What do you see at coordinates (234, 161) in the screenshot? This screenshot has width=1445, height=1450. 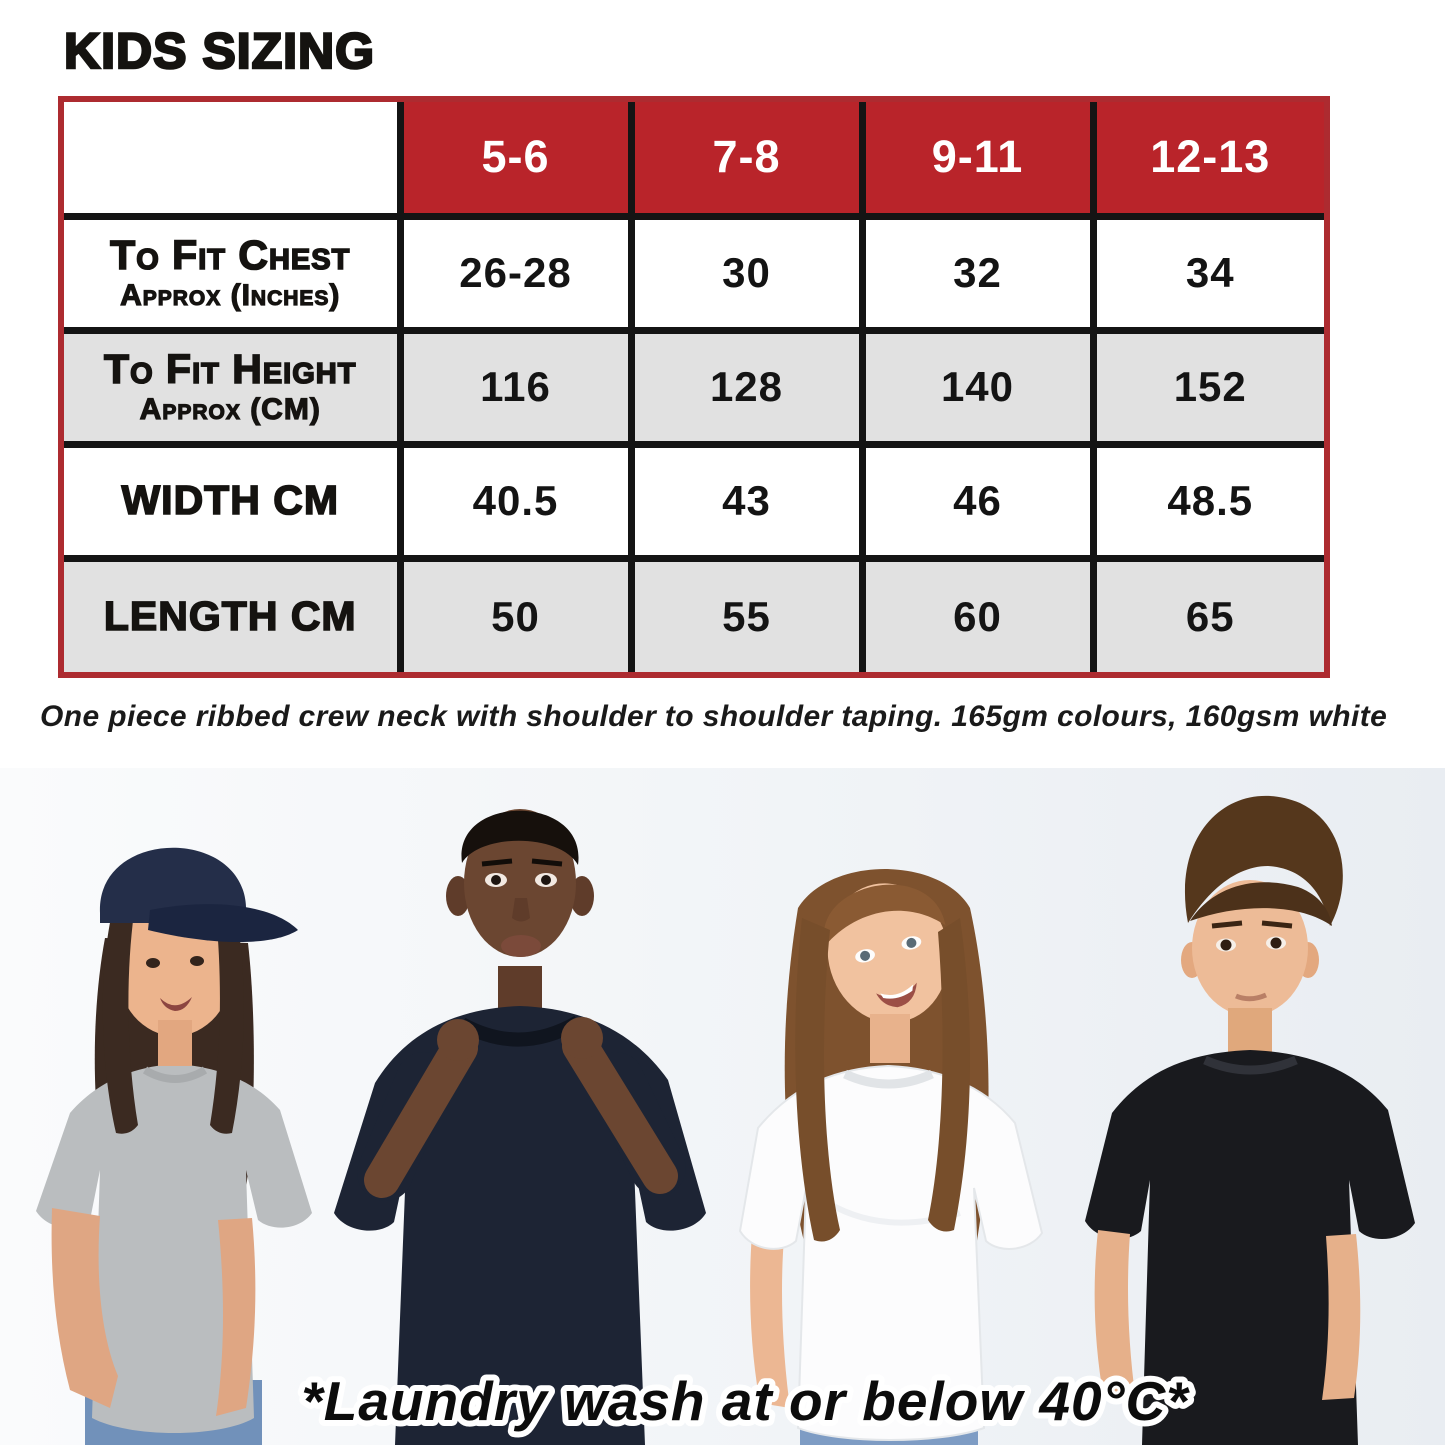 I see `table-corner-cell` at bounding box center [234, 161].